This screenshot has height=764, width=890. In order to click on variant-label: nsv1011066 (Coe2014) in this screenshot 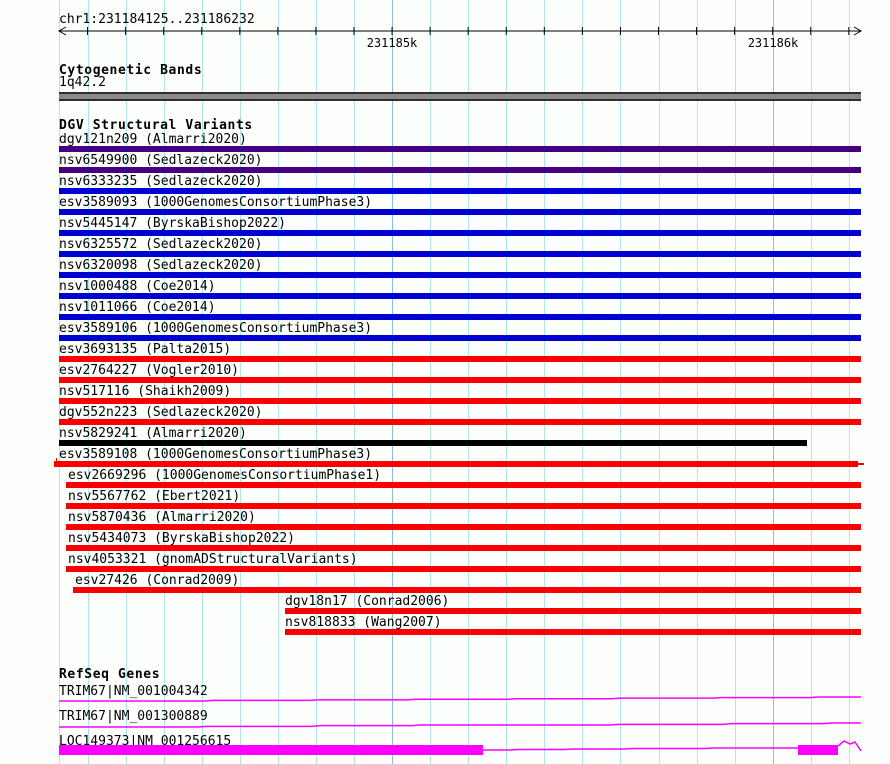, I will do `click(137, 307)`.